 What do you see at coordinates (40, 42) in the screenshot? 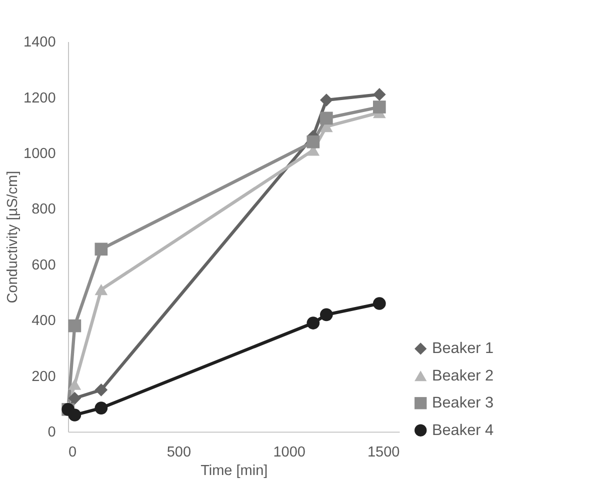
I see `y-tick-label: 1400` at bounding box center [40, 42].